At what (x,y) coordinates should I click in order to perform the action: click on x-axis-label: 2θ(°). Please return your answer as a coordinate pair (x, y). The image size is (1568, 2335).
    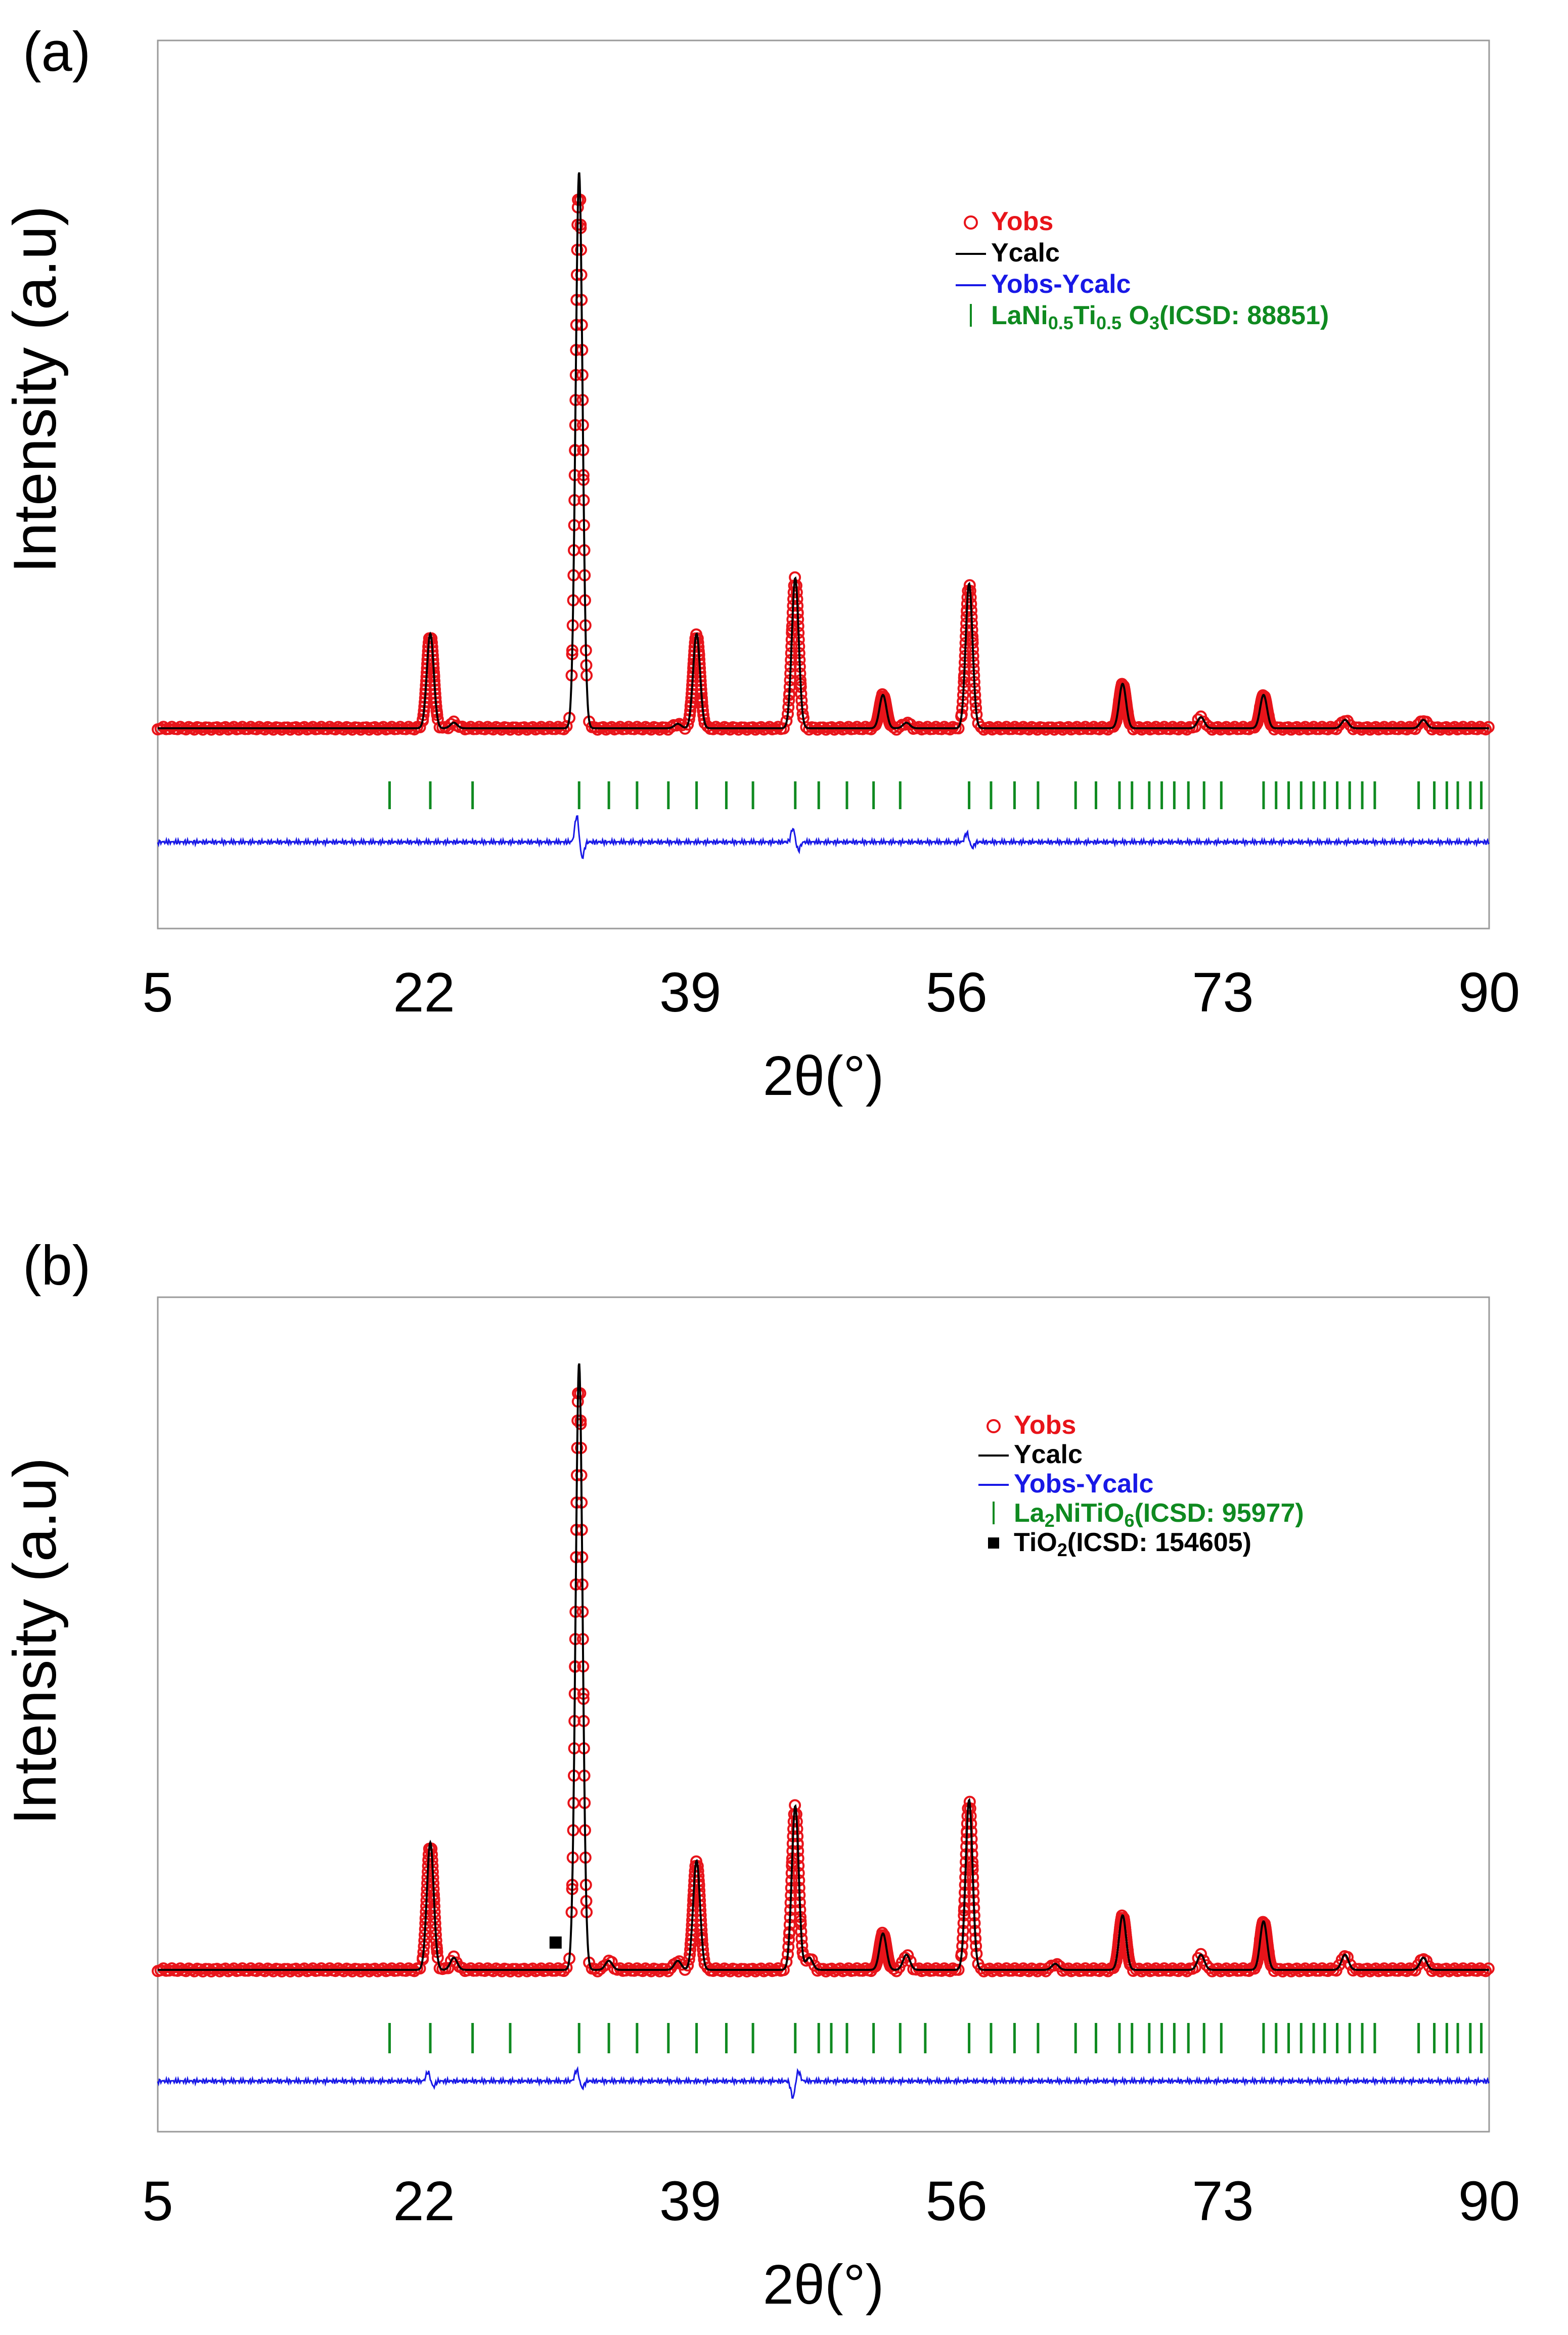
    Looking at the image, I should click on (823, 1076).